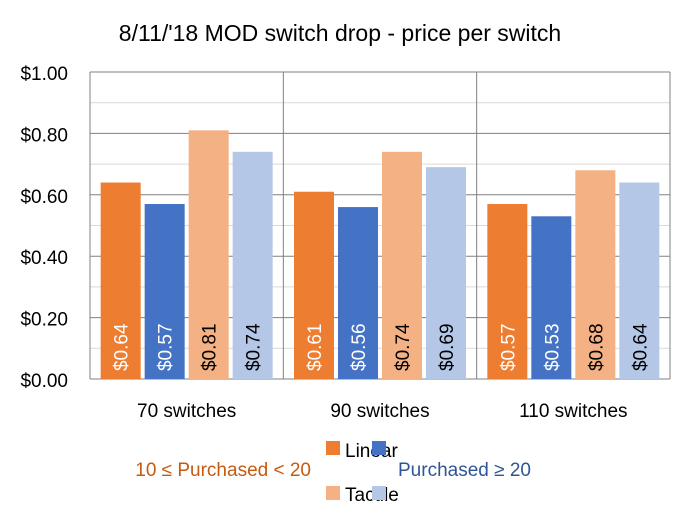 The width and height of the screenshot is (687, 527). What do you see at coordinates (315, 347) in the screenshot?
I see `data-label: $0.61` at bounding box center [315, 347].